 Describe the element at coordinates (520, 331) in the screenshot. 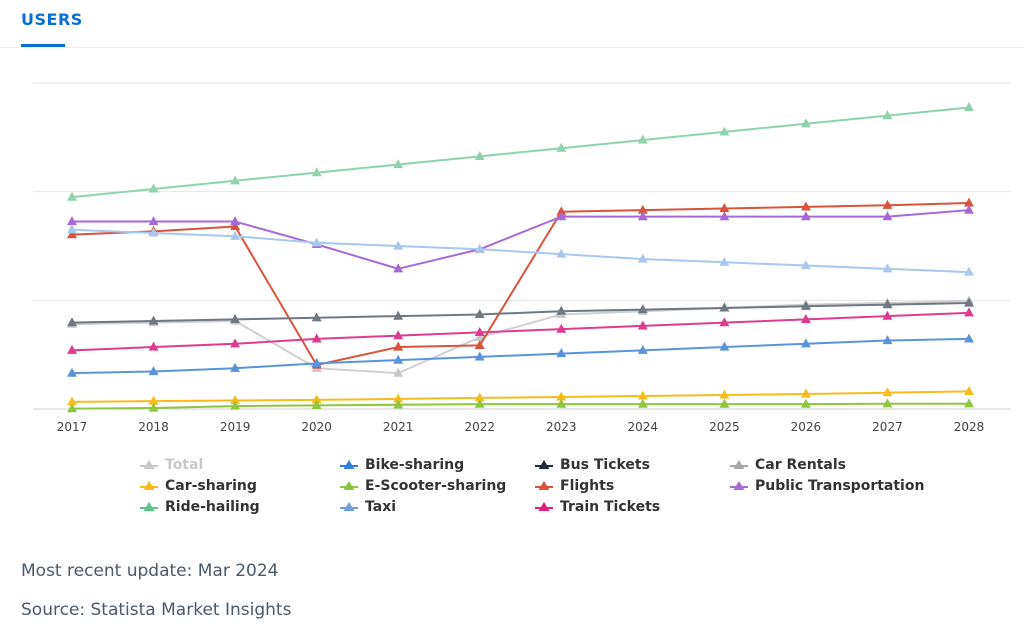

I see `series-line-train-tickets` at that location.